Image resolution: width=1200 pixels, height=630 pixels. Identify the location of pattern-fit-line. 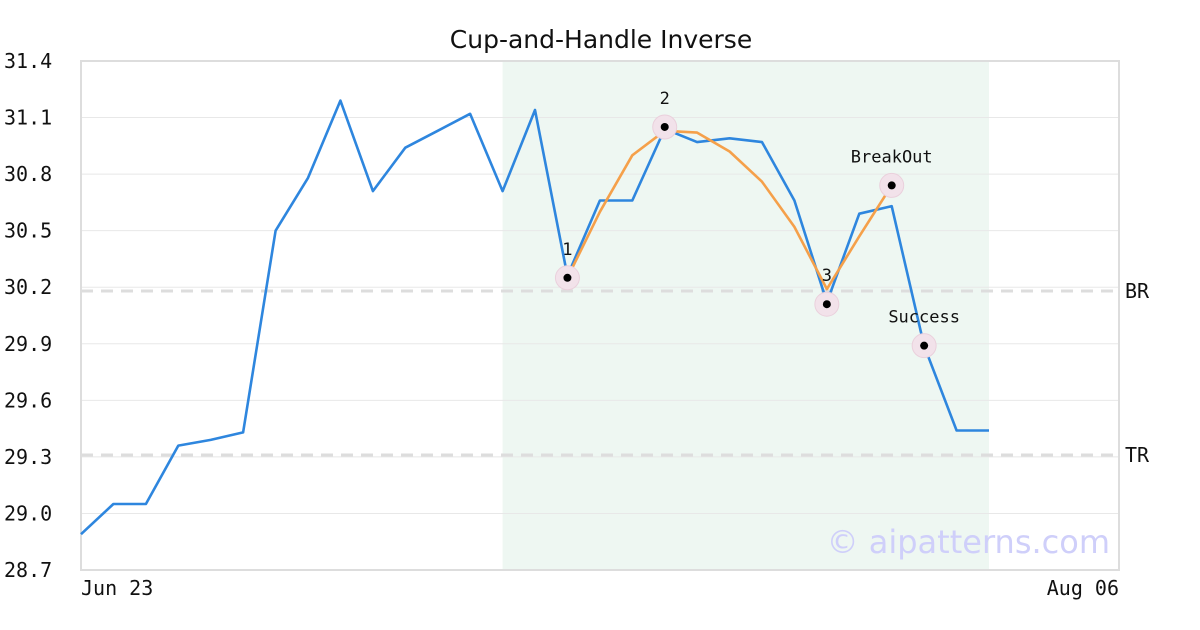
(729, 210).